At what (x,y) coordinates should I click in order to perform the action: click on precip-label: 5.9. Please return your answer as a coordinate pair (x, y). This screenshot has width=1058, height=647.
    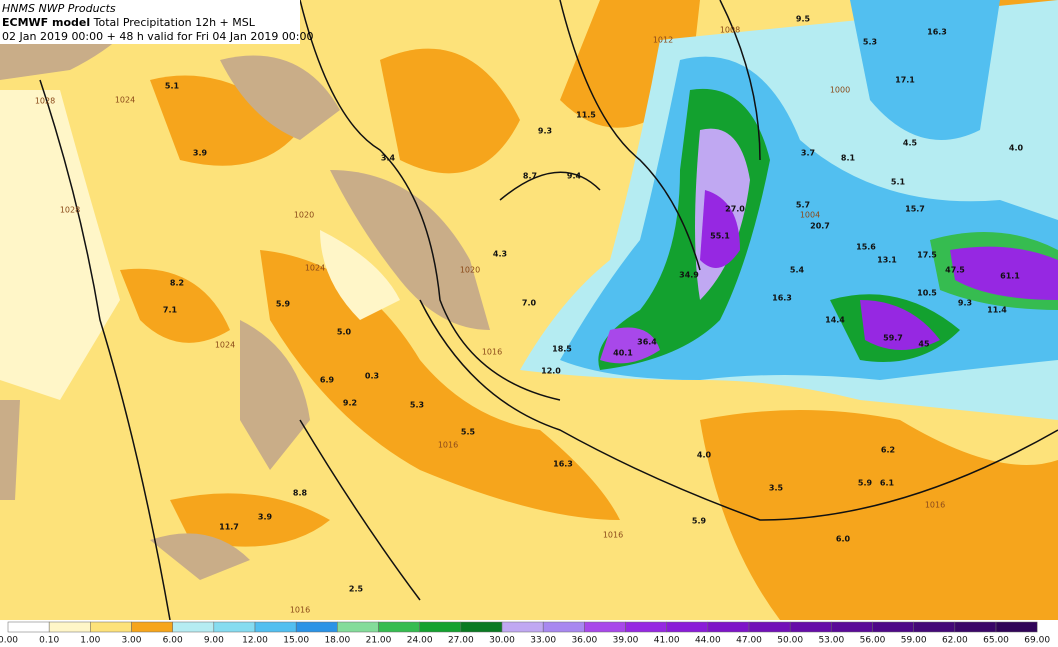
    Looking at the image, I should click on (699, 521).